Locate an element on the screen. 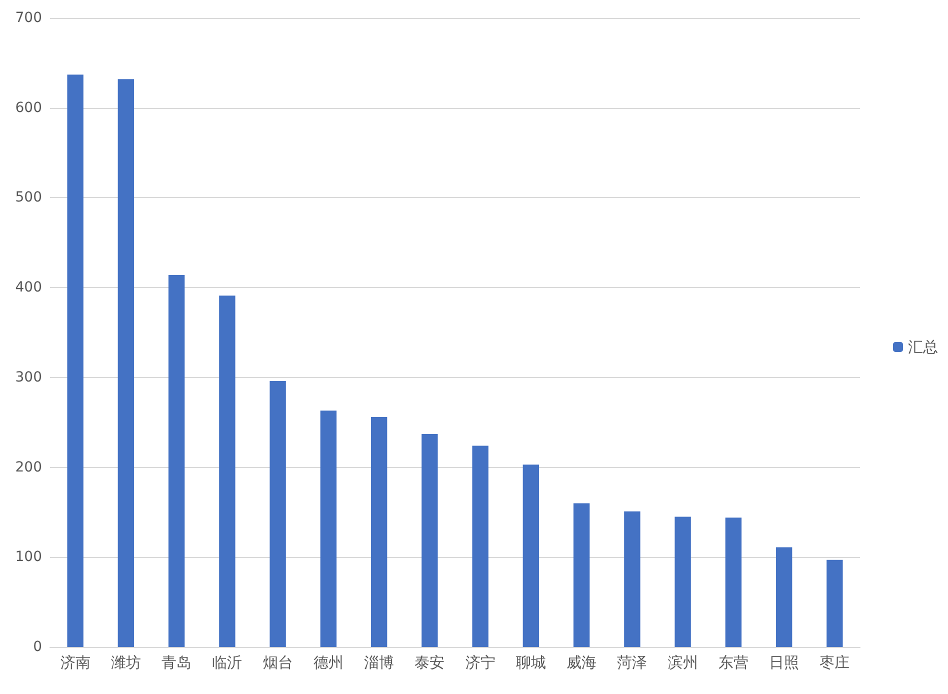  y-tick-label: 500 is located at coordinates (28, 198).